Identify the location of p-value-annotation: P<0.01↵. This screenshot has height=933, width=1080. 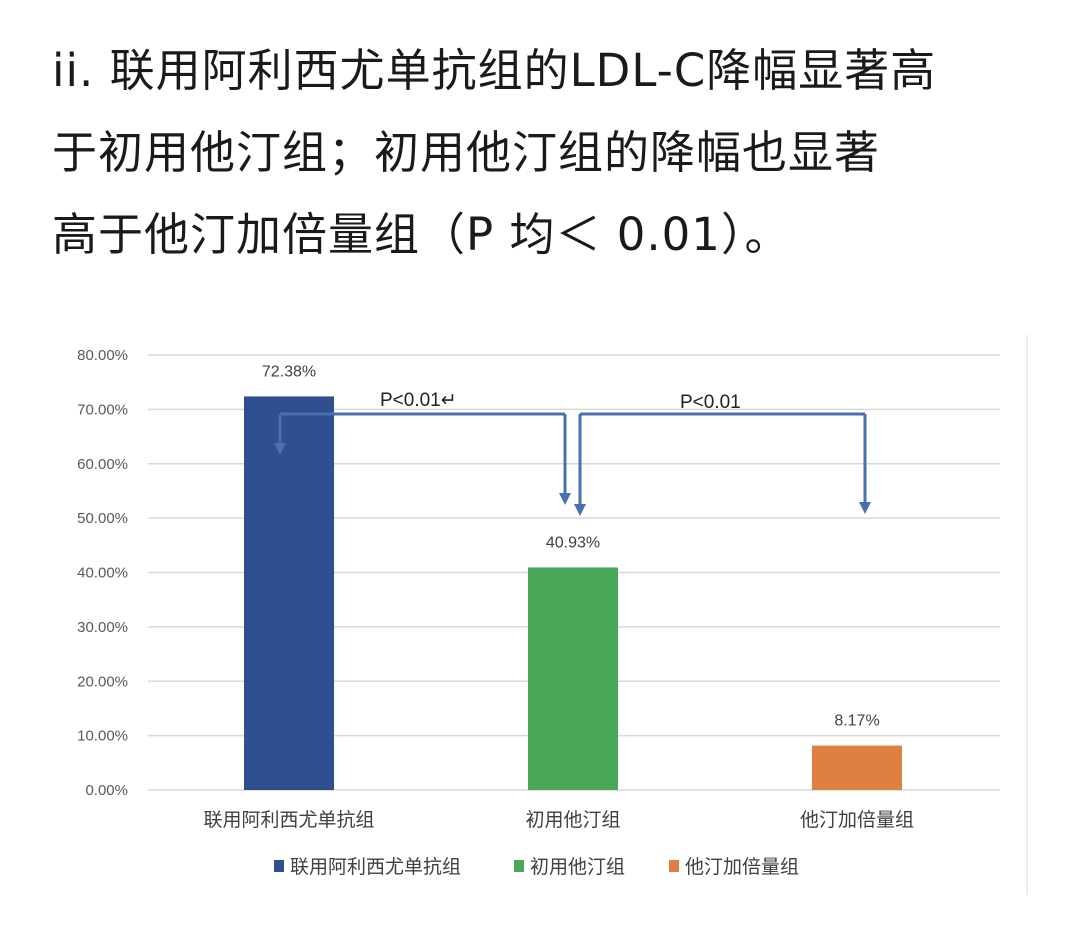
(418, 400).